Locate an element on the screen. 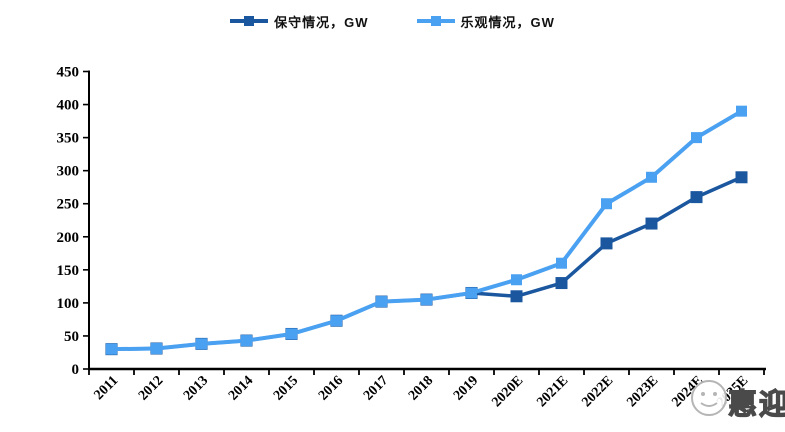  x-axis-label: 2015 is located at coordinates (286, 388).